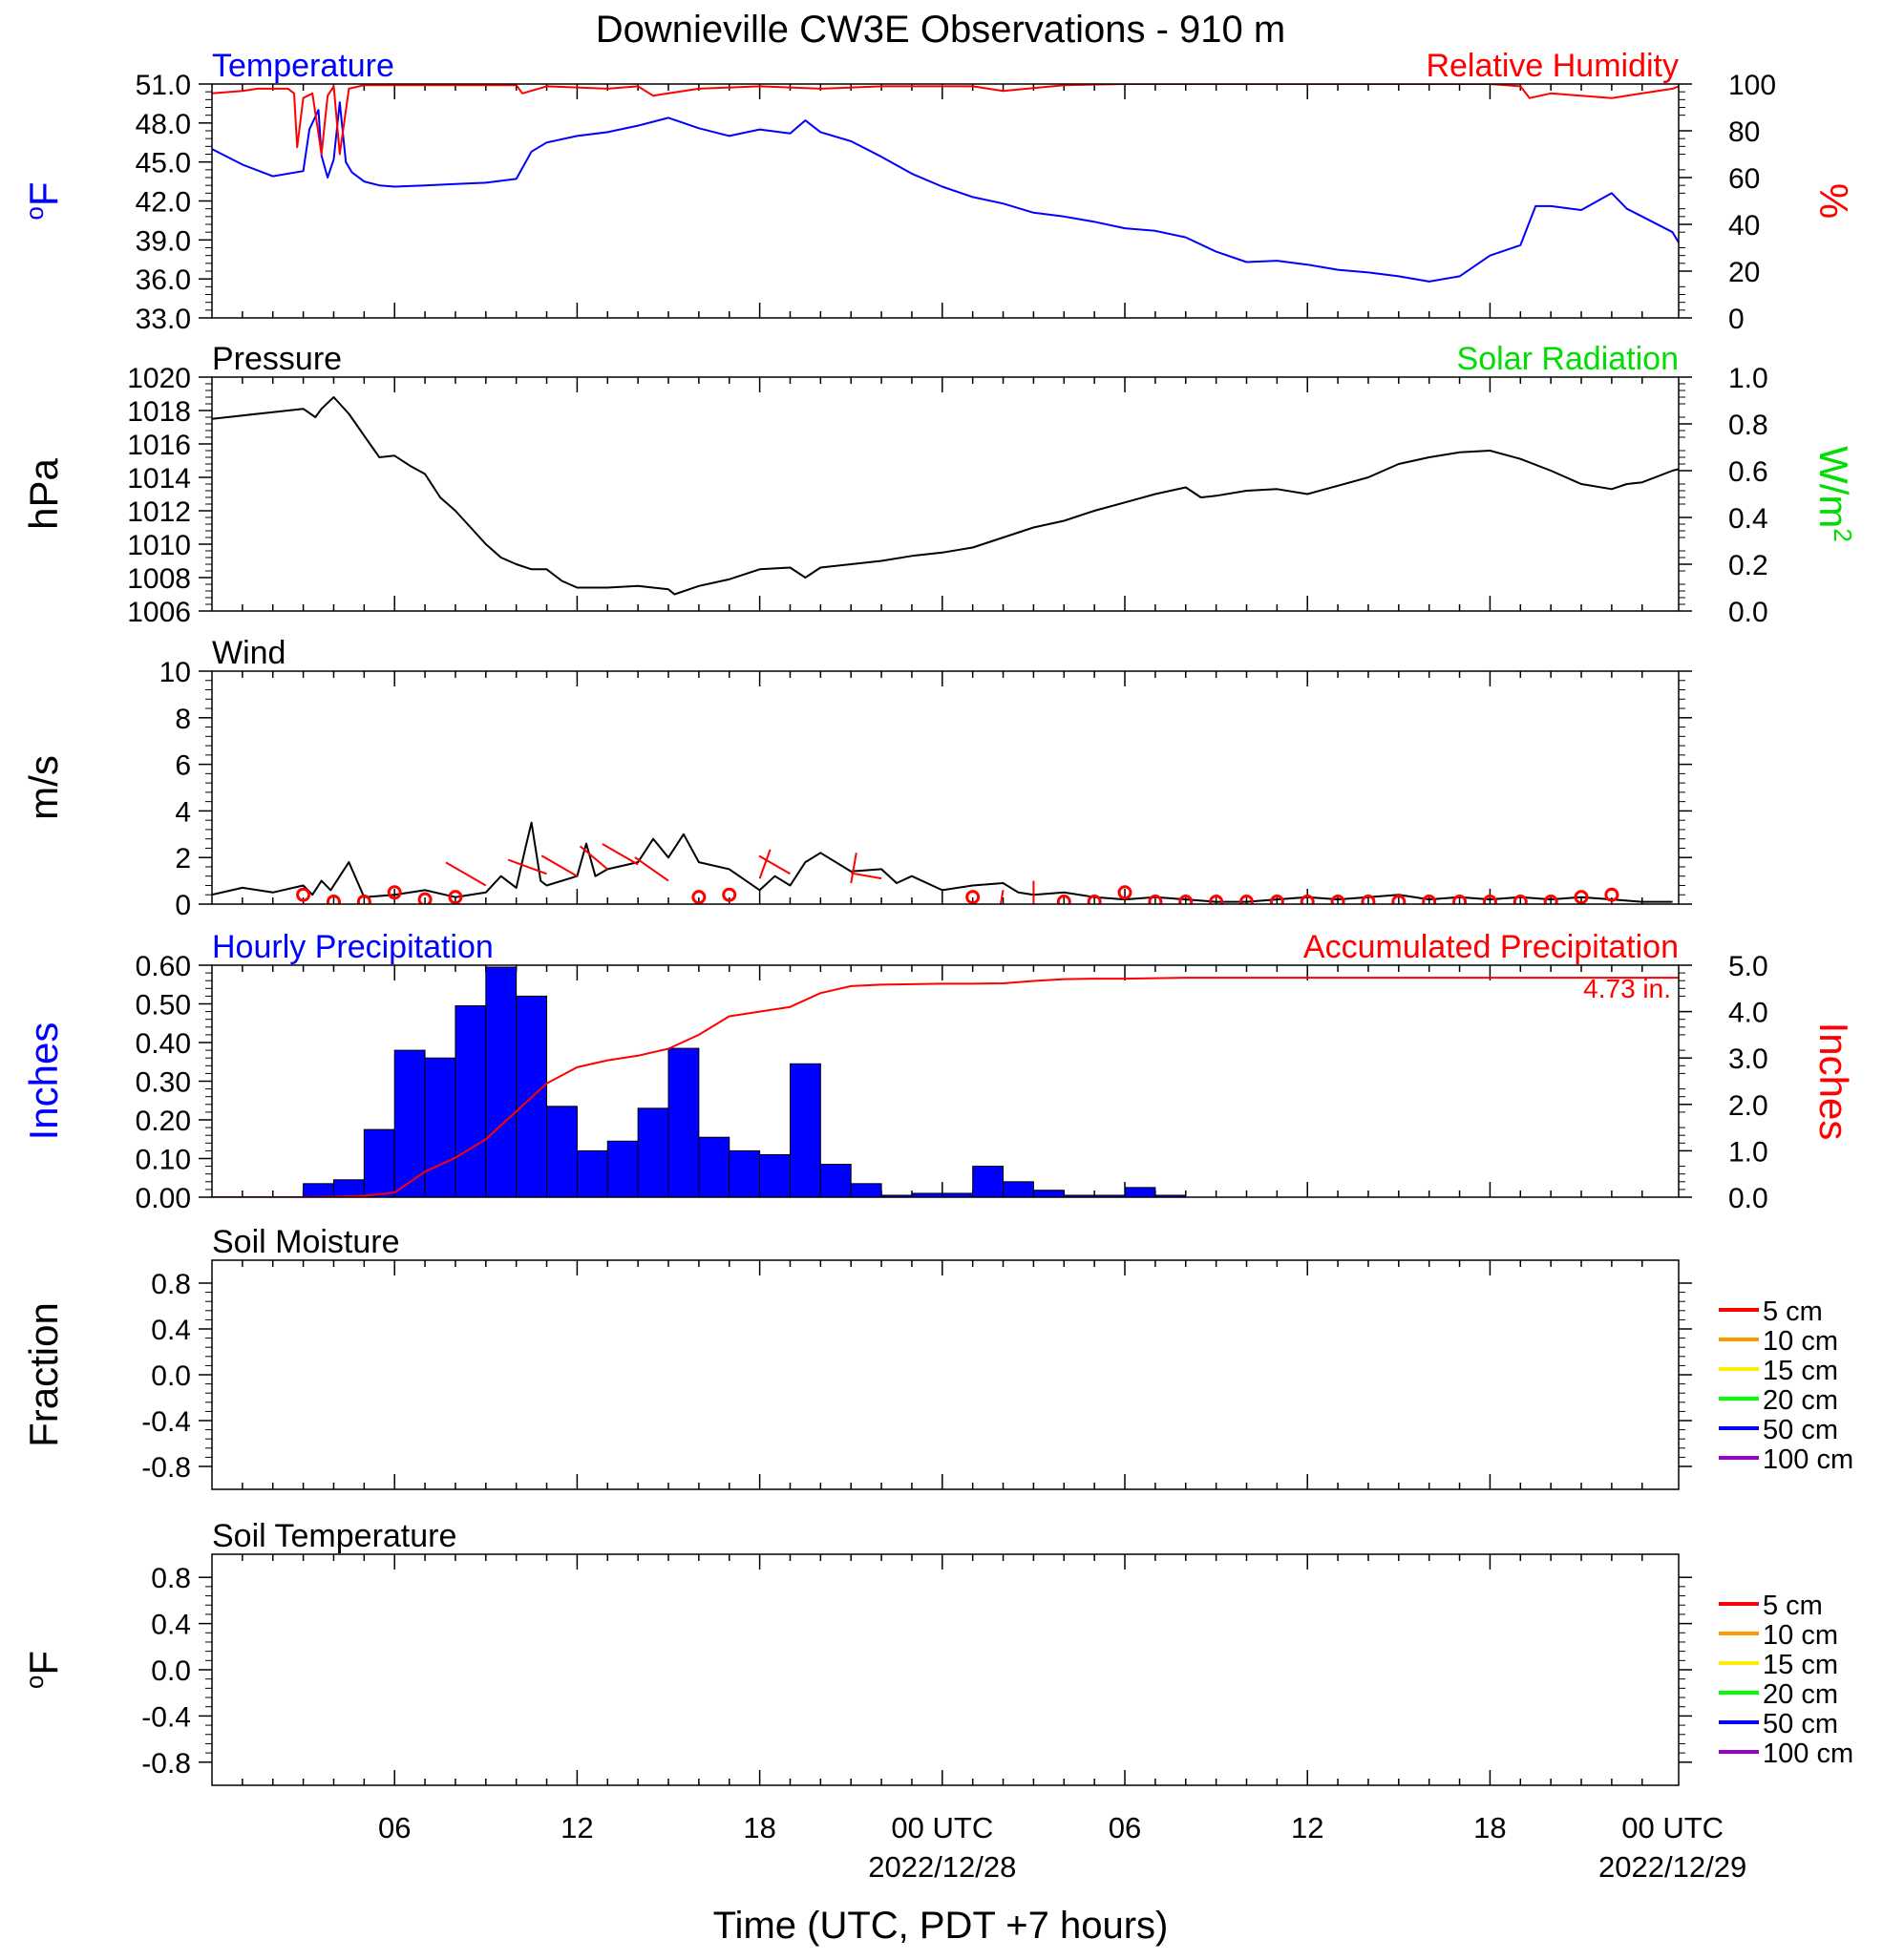 The image size is (1883, 1960). What do you see at coordinates (159, 479) in the screenshot?
I see `y-tick-label: 1014` at bounding box center [159, 479].